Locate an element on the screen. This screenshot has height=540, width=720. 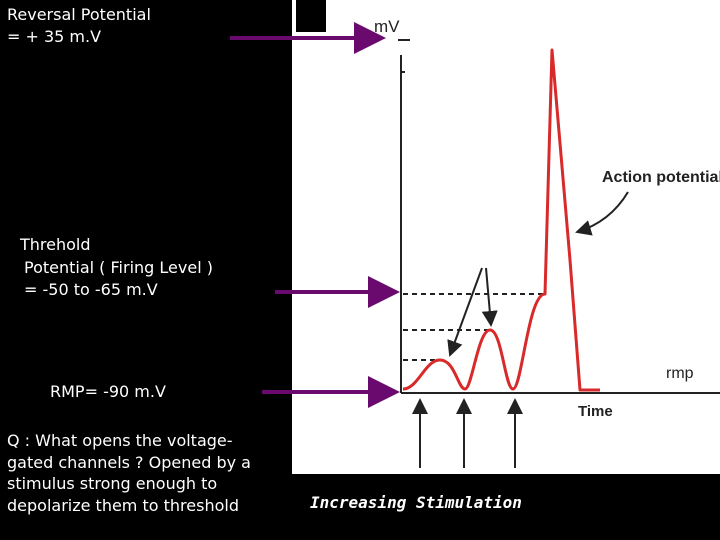
threshold-label-3: = -50 to -65 m.V is located at coordinates (91, 289).